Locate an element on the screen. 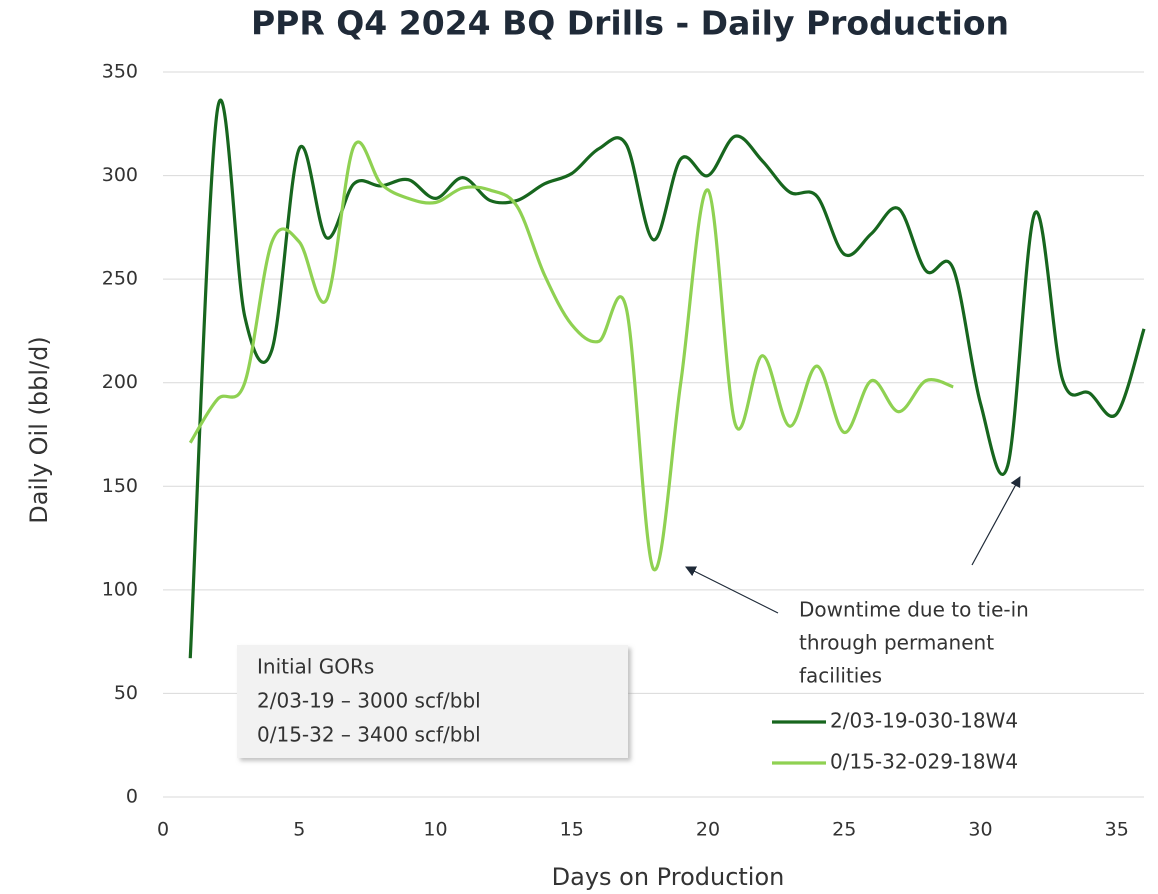 The width and height of the screenshot is (1158, 894). annotation-text: through permanent is located at coordinates (896, 643).